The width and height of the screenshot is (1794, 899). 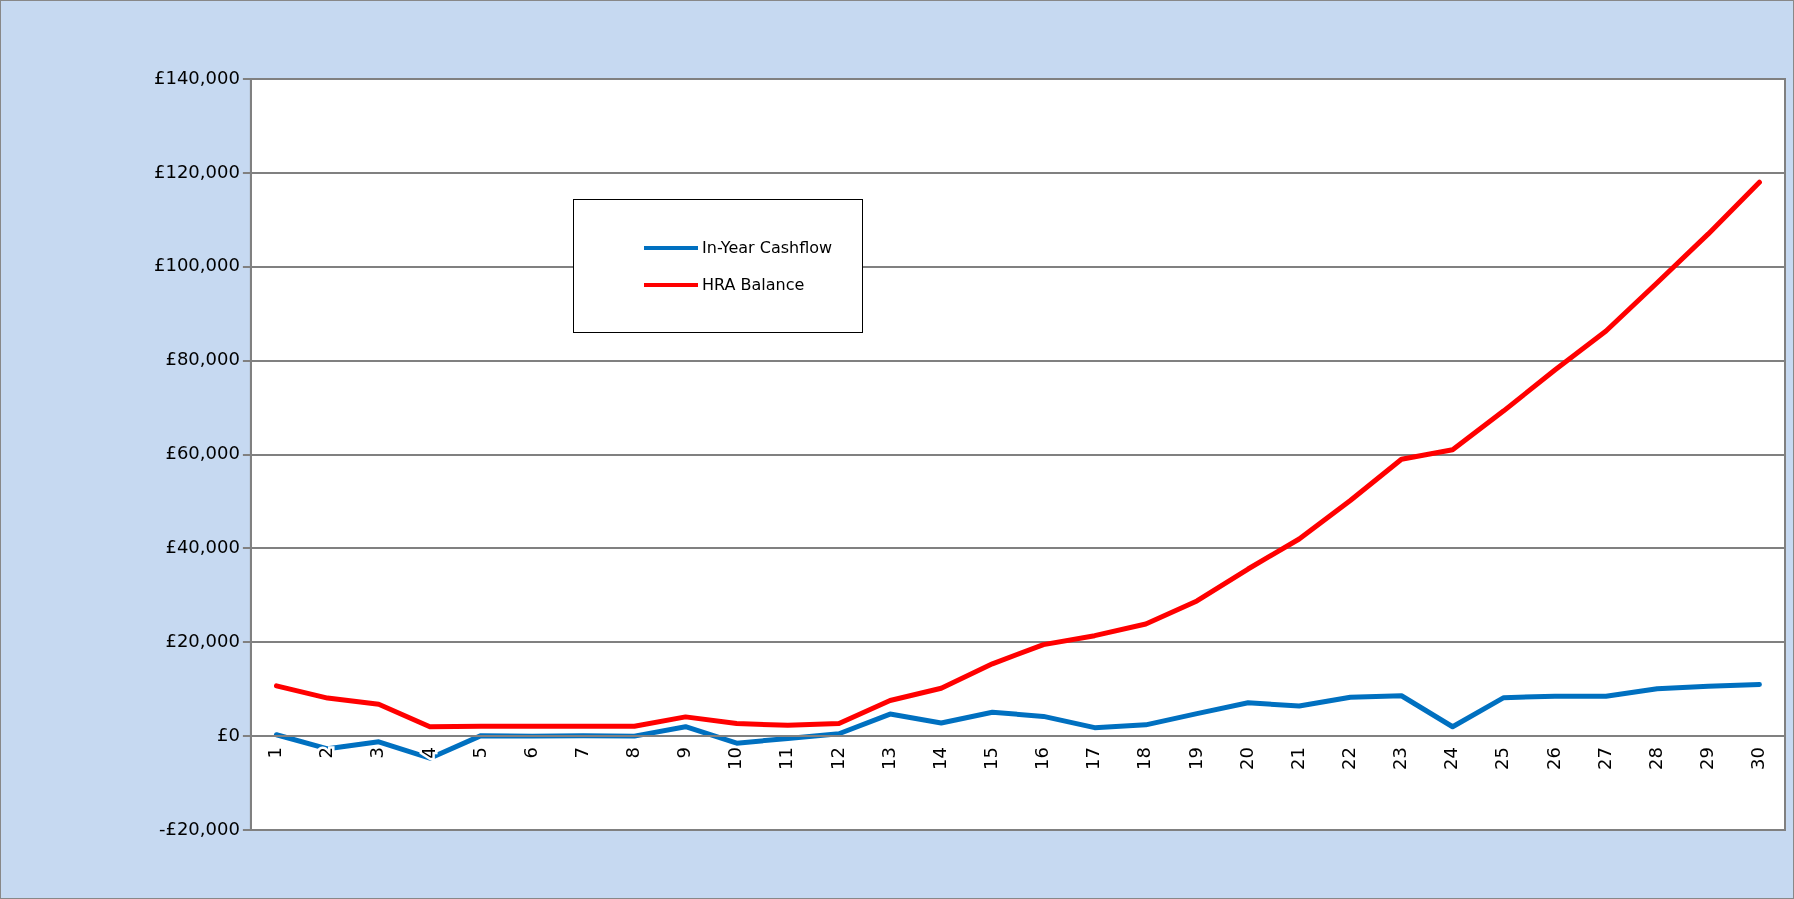 What do you see at coordinates (202, 359) in the screenshot?
I see `y-tick-label: £80,000` at bounding box center [202, 359].